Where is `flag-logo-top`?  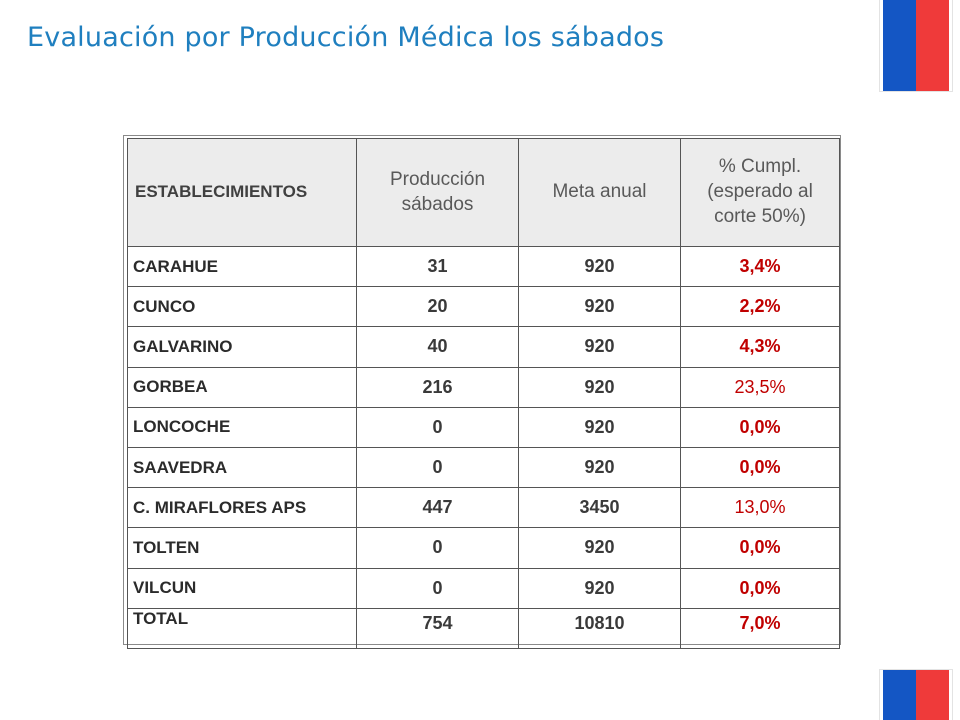 flag-logo-top is located at coordinates (916, 45).